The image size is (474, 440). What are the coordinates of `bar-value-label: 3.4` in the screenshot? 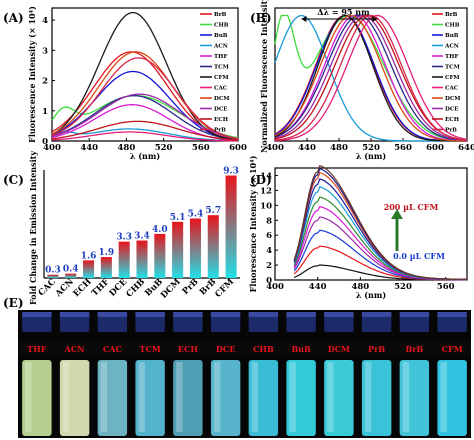 It's located at (142, 237).